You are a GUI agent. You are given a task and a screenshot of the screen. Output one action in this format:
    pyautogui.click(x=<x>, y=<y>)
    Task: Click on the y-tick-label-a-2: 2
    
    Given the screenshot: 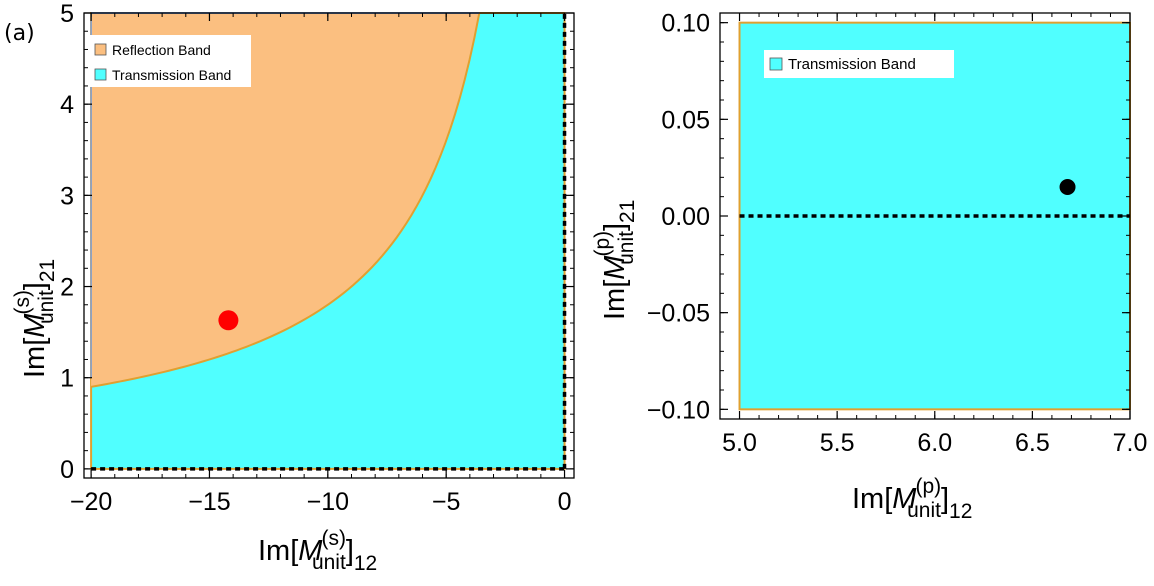 What is the action you would take?
    pyautogui.click(x=67, y=288)
    